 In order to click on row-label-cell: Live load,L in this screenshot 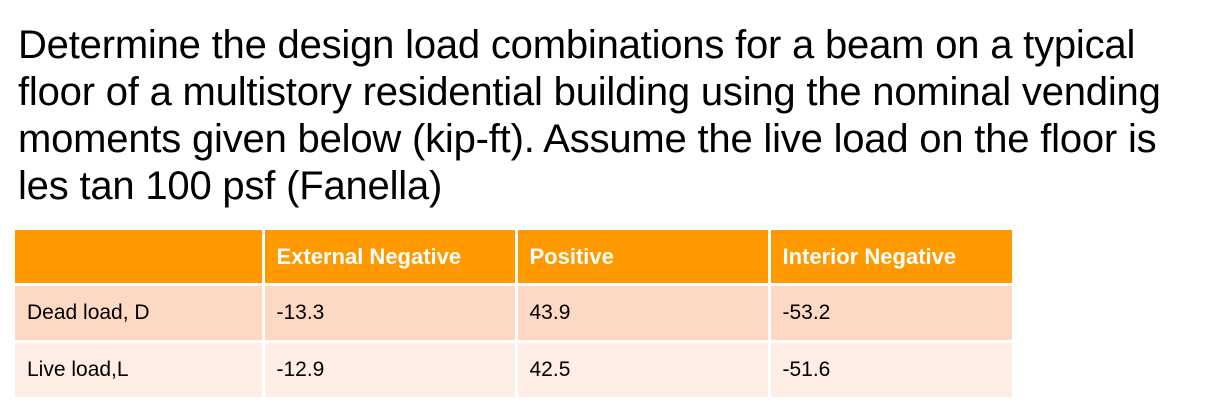, I will do `click(140, 370)`.